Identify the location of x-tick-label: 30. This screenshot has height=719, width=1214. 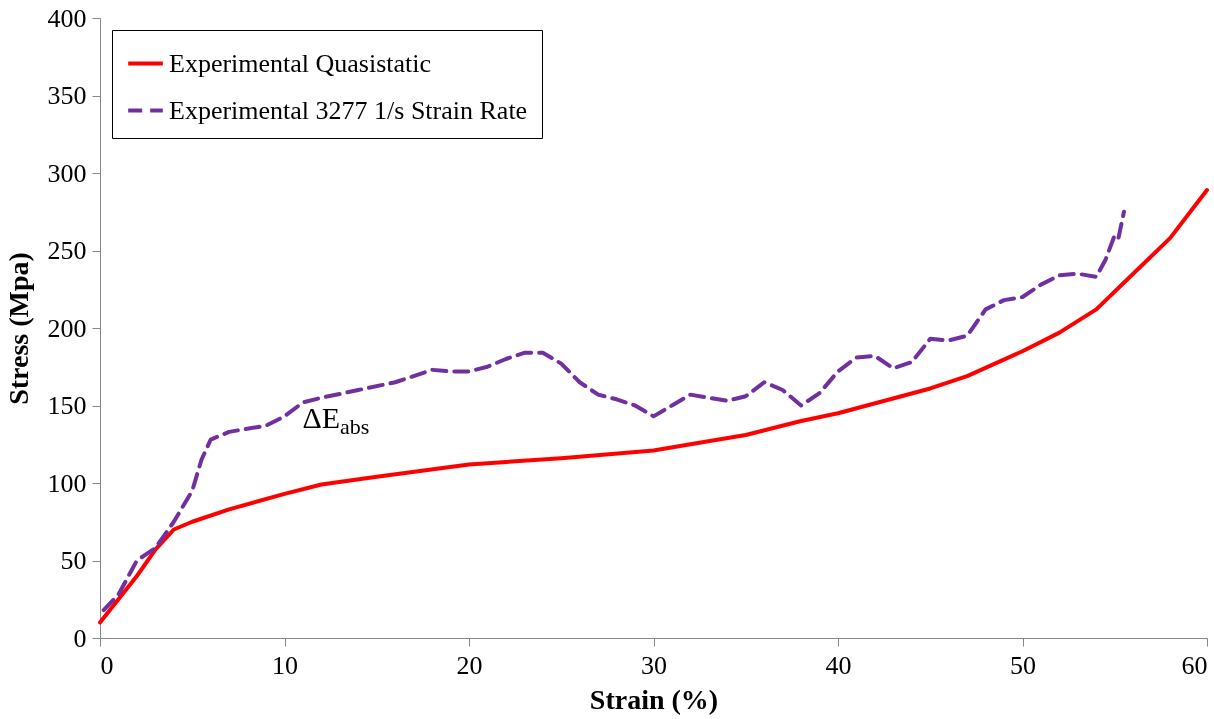
(654, 665).